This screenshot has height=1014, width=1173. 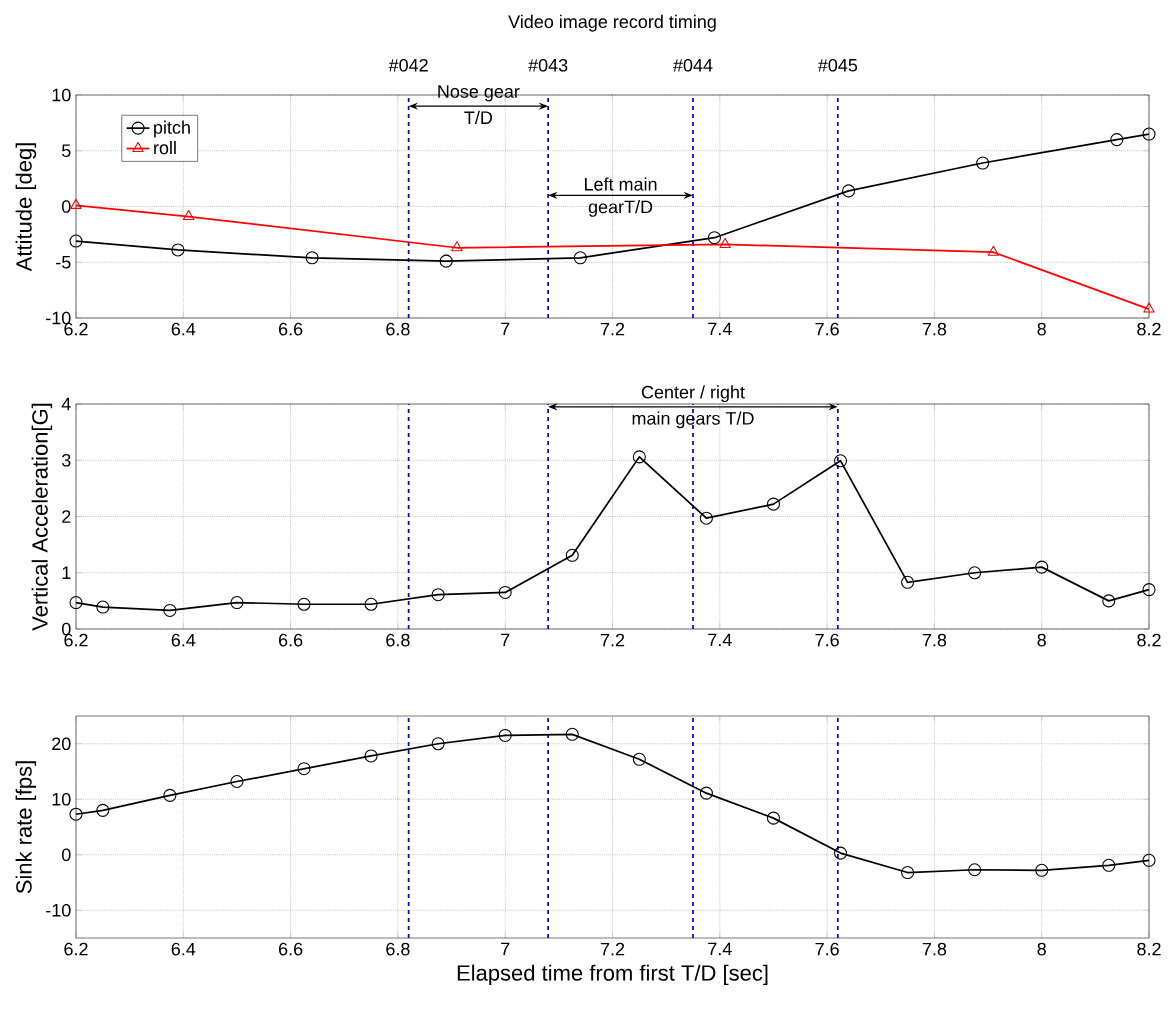 What do you see at coordinates (479, 93) in the screenshot?
I see `annotation: Nose gear` at bounding box center [479, 93].